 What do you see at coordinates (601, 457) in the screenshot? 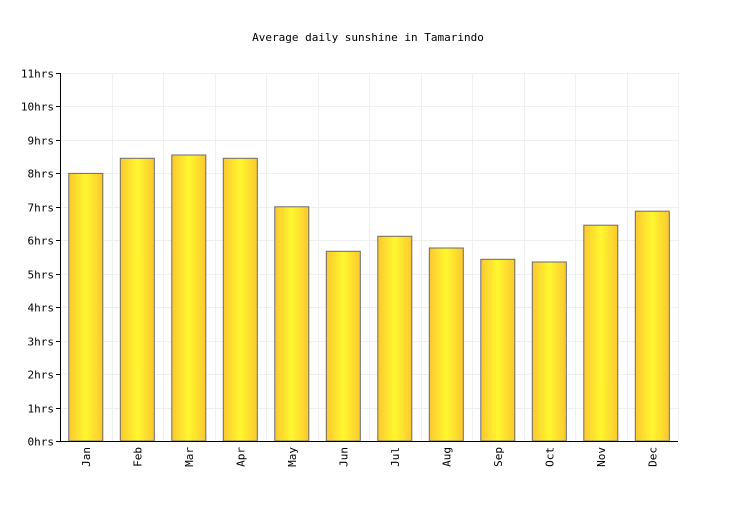
I see `x-tick-label: Nov` at bounding box center [601, 457].